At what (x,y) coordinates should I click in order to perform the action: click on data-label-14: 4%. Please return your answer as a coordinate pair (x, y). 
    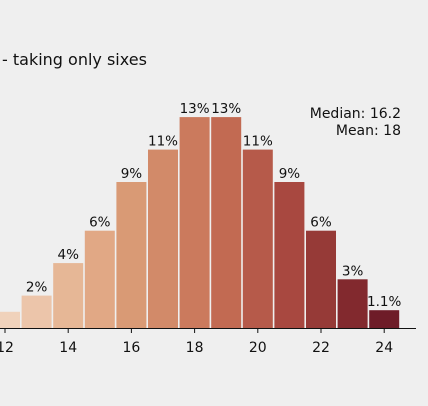
    Looking at the image, I should click on (68, 255).